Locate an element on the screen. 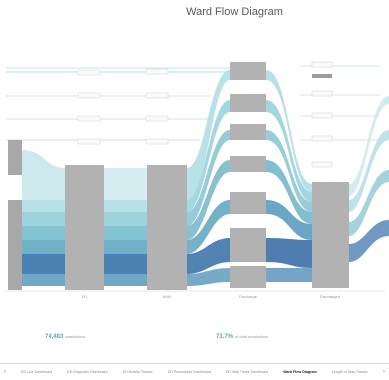  percent-label: of total admissions is located at coordinates (252, 336).